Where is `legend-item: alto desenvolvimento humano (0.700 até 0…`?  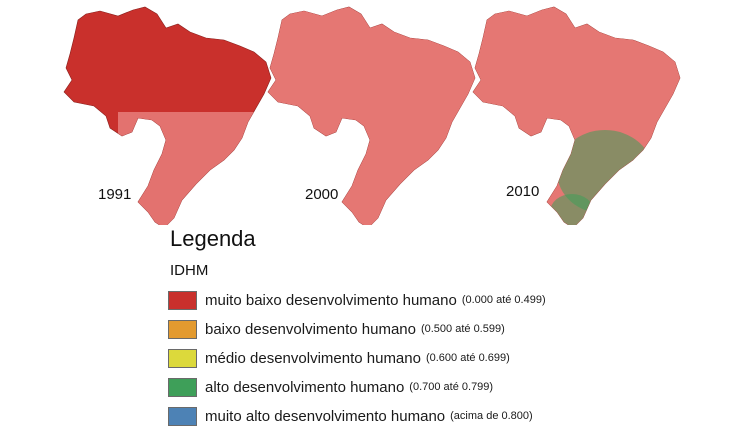
legend-item: alto desenvolvimento humano (0.700 até 0… is located at coordinates (448, 387).